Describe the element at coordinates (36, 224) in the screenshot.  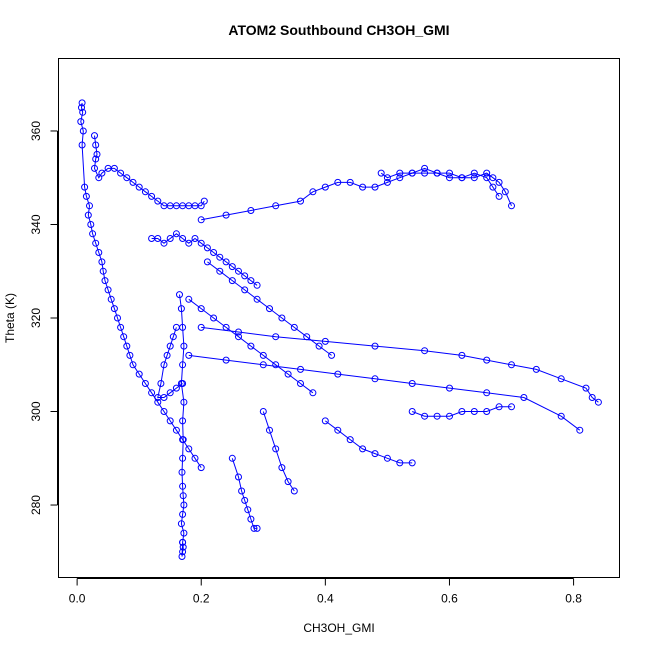
I see `y-tick-label: 340` at that location.